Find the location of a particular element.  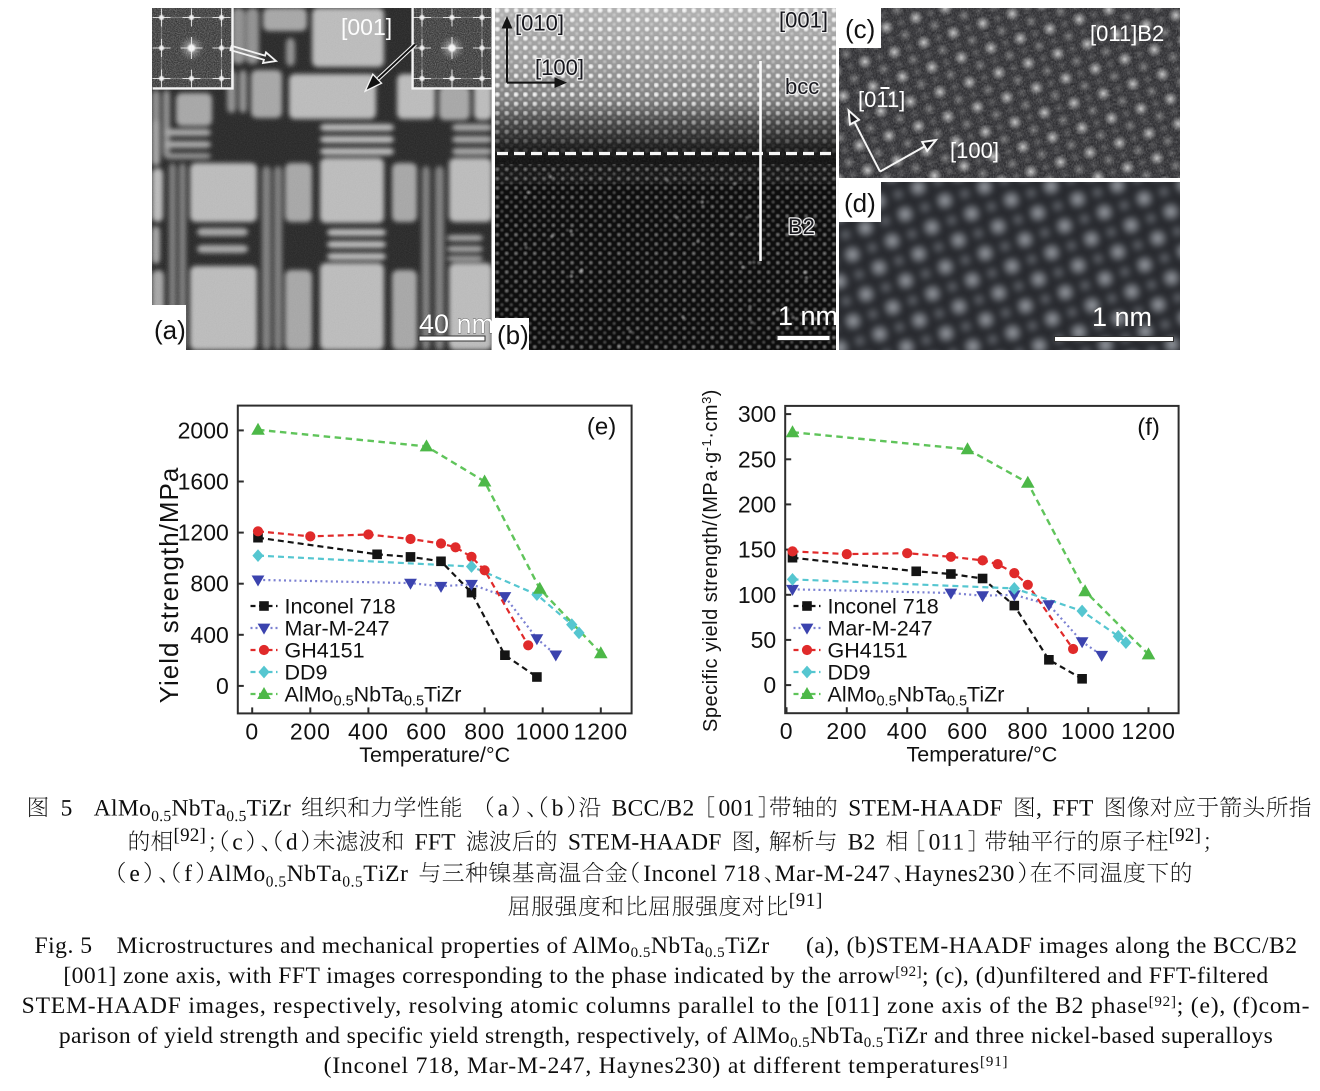

svg-text: (b) is located at coordinates (513, 335).